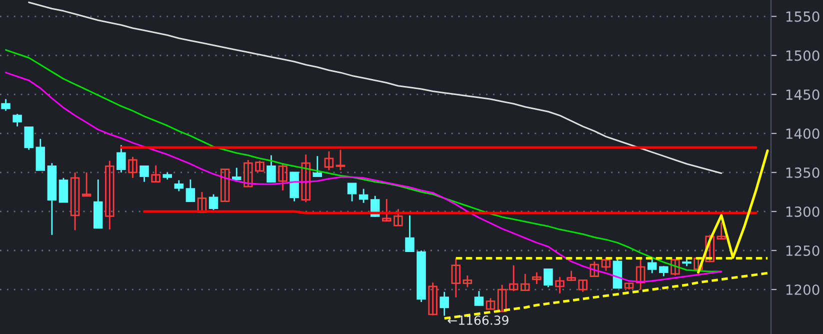 This screenshot has height=334, width=823. Describe the element at coordinates (803, 250) in the screenshot. I see `y-tick-label: 1250` at that location.